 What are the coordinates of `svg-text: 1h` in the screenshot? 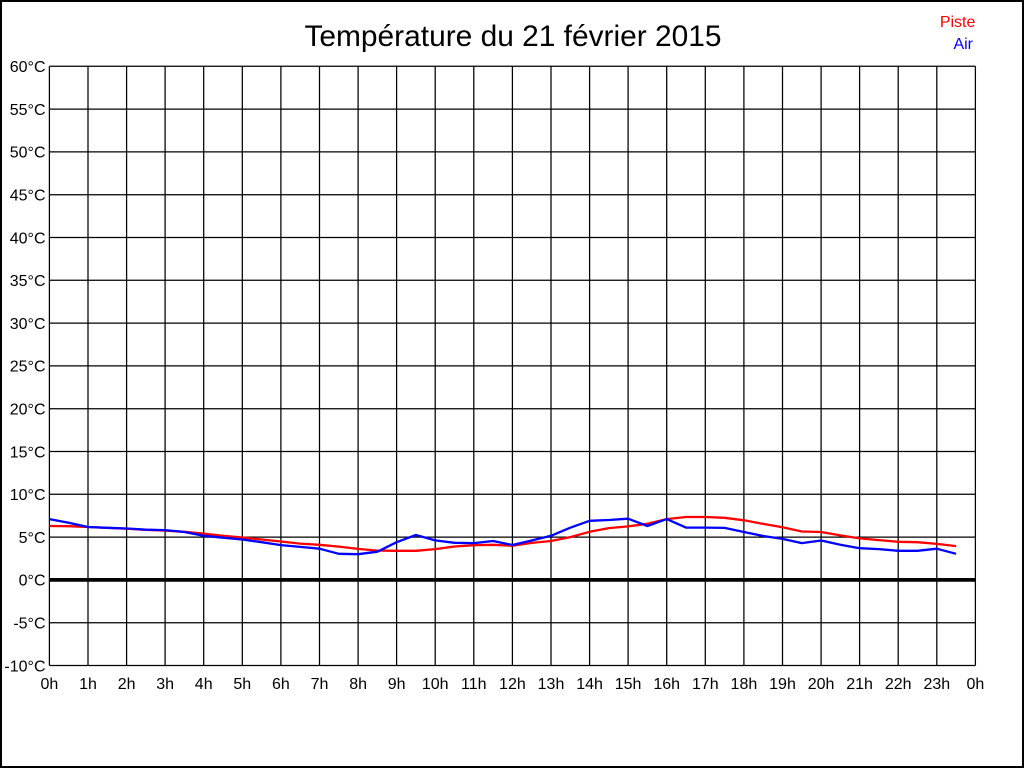 It's located at (88, 684).